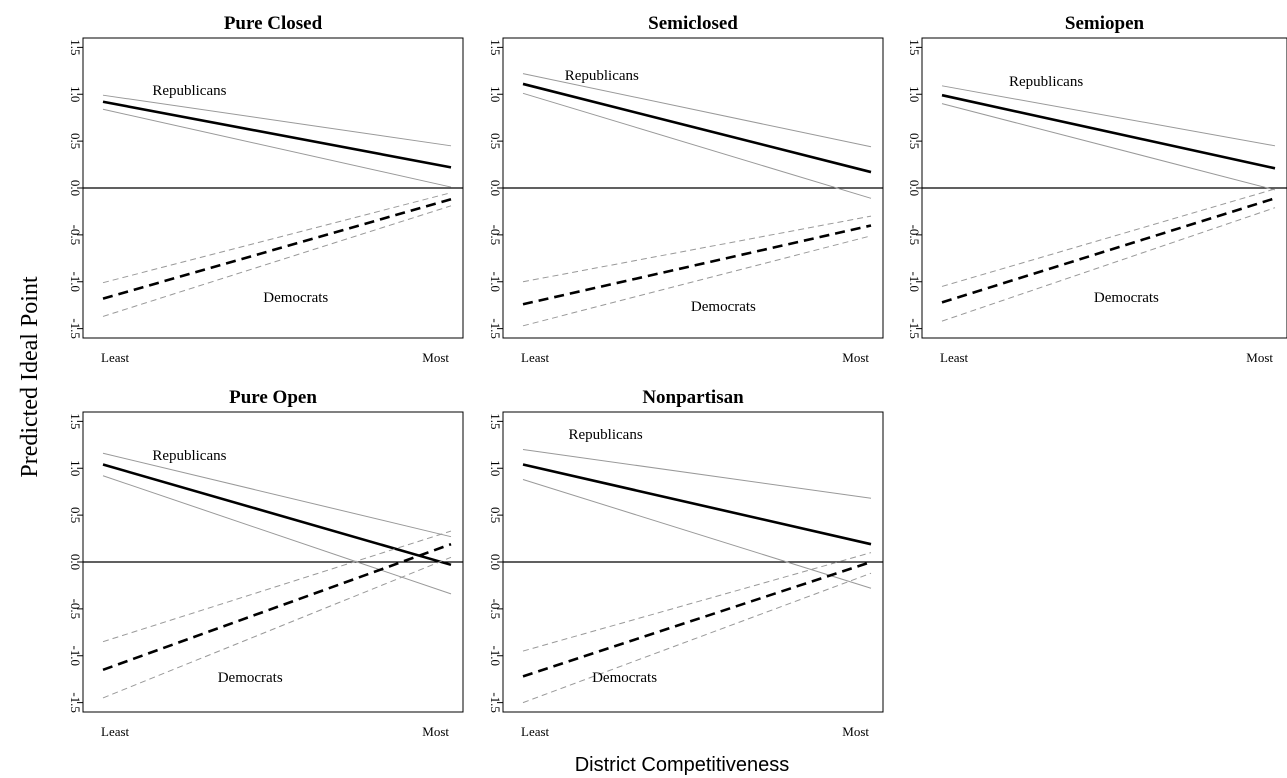  What do you see at coordinates (1105, 23) in the screenshot?
I see `panel-title: Semiopen` at bounding box center [1105, 23].